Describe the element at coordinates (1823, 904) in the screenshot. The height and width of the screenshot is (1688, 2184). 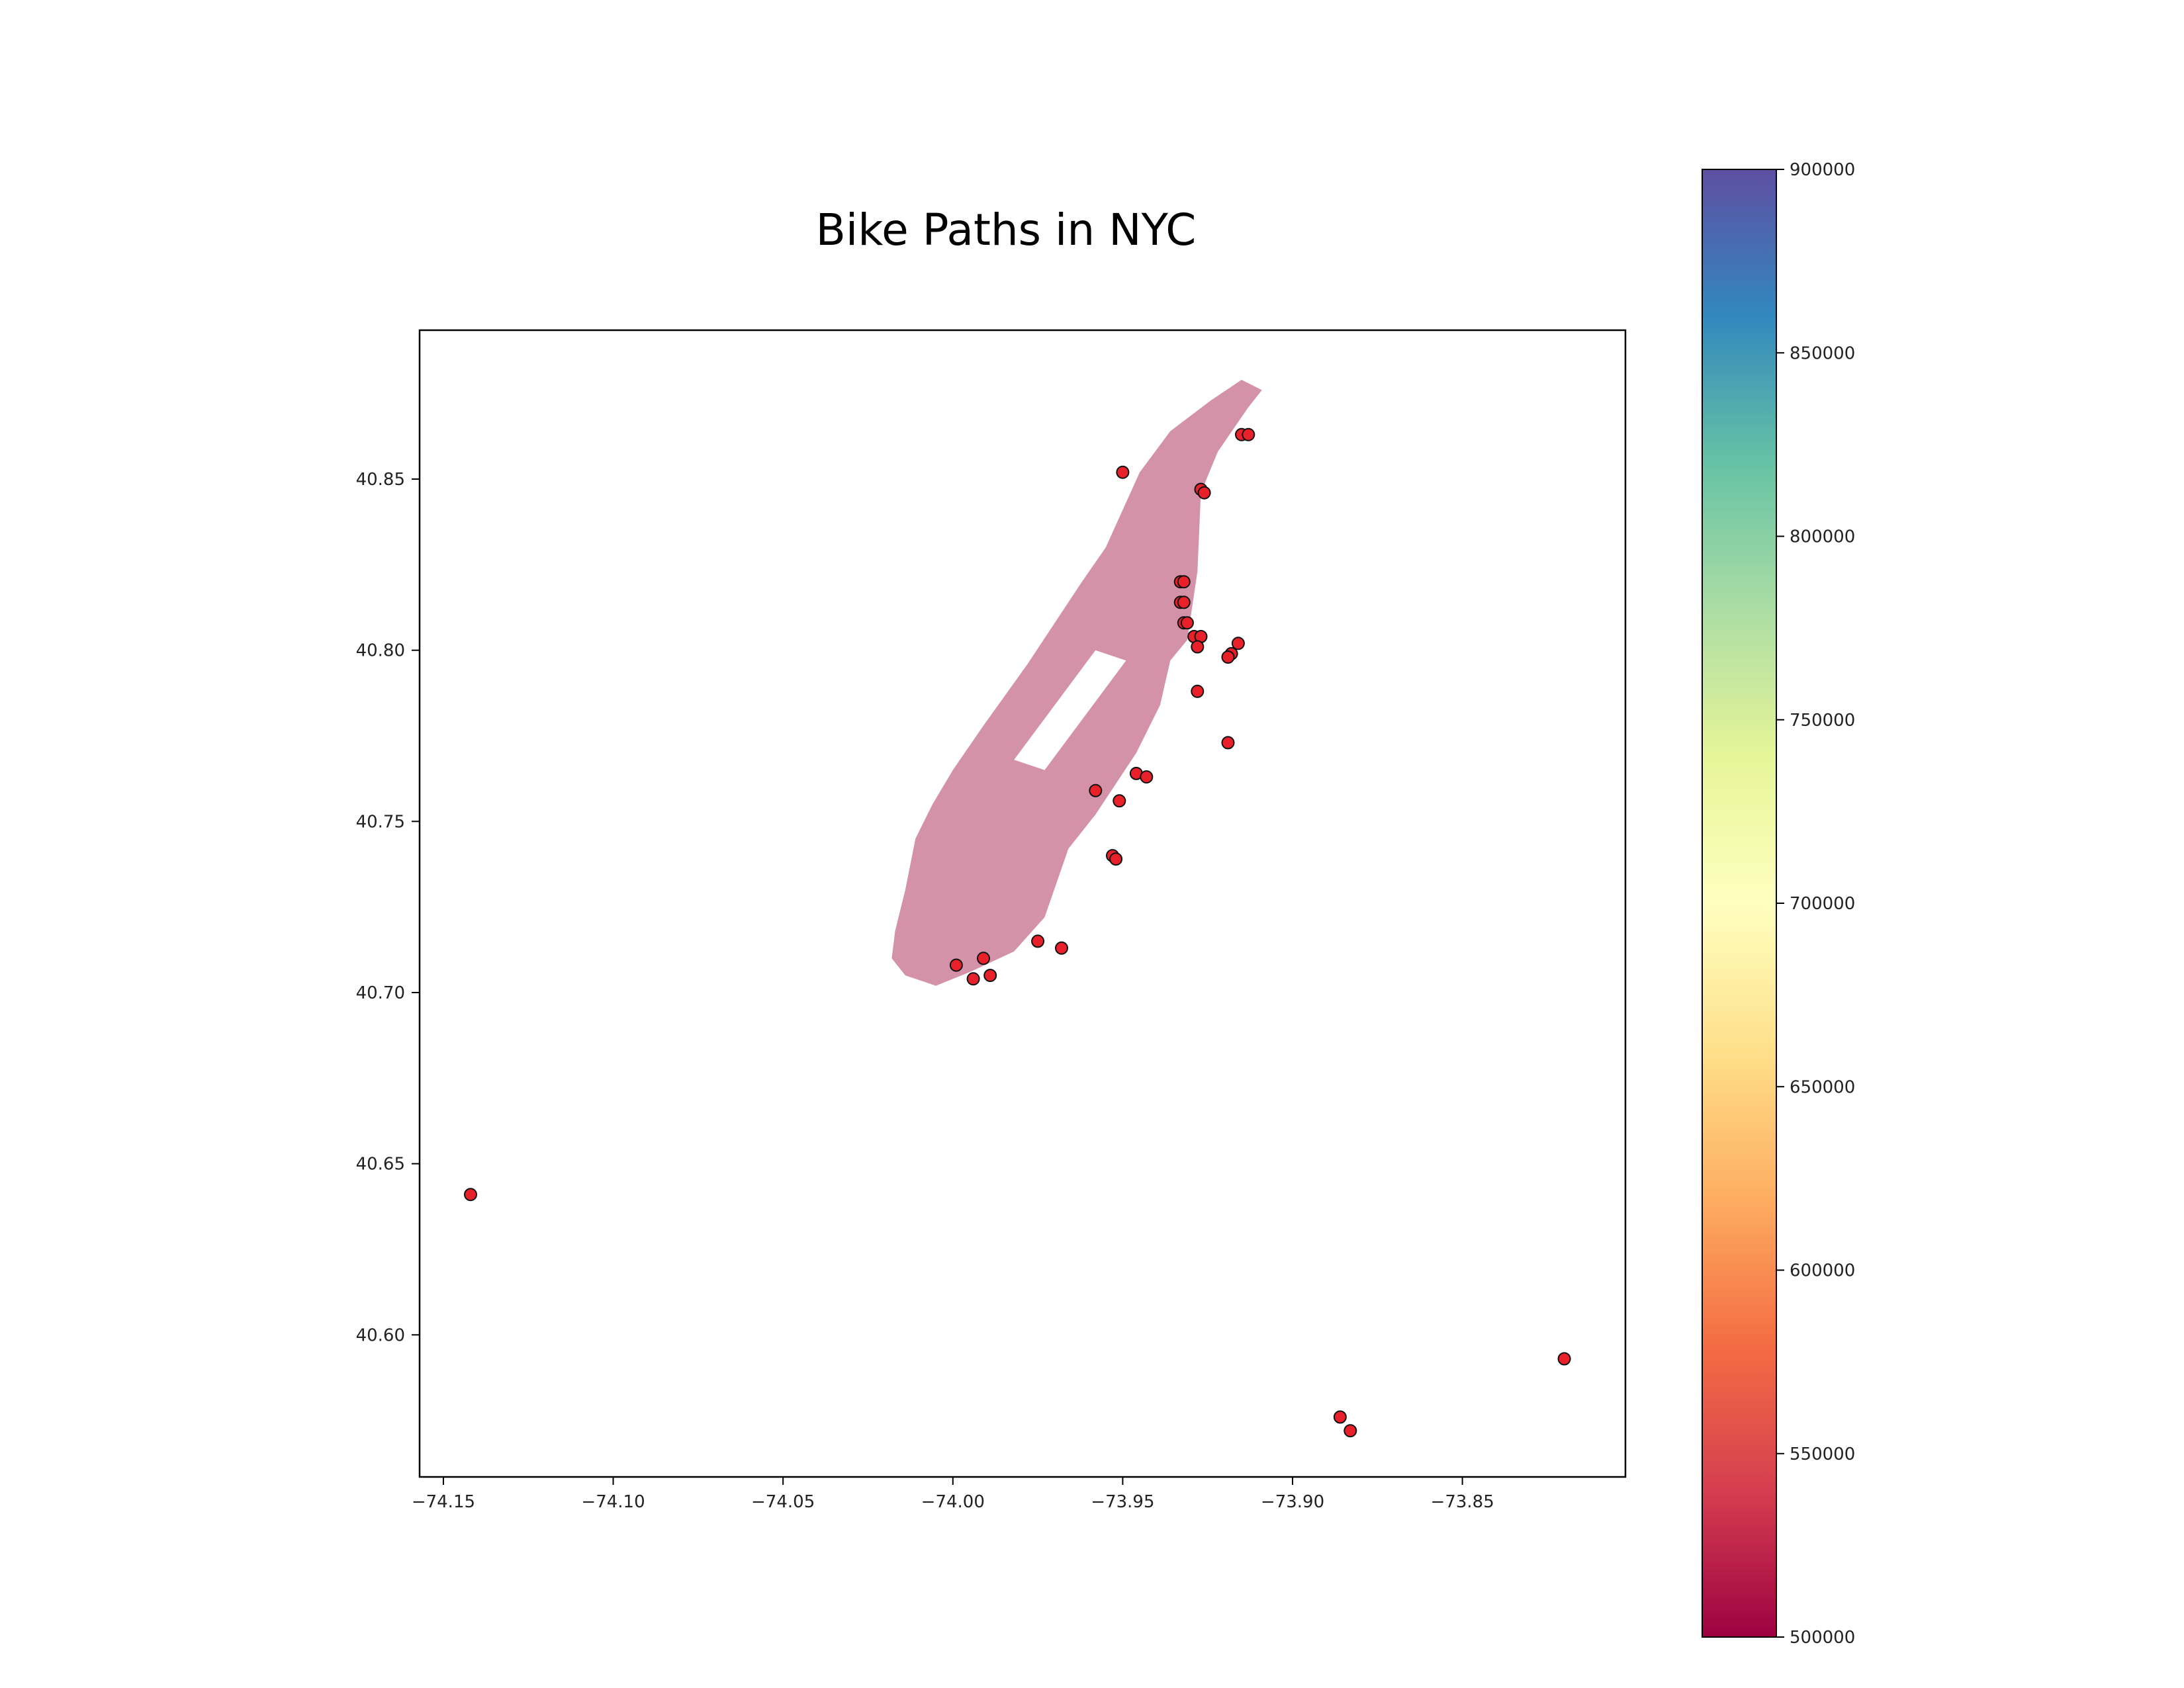
I see `colorbar-tick-label: 700000` at that location.